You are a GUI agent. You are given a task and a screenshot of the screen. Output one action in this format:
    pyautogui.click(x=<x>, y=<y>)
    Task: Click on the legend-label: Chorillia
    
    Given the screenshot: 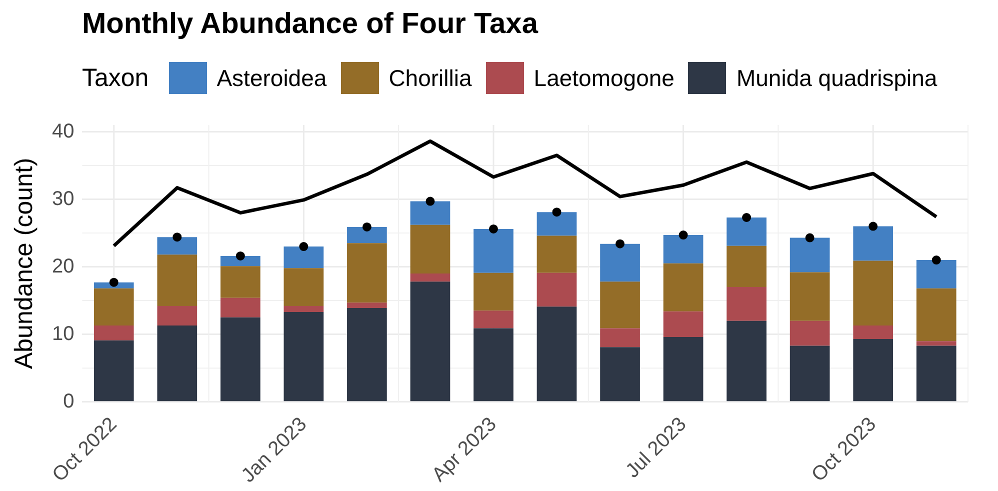 What is the action you would take?
    pyautogui.click(x=430, y=78)
    